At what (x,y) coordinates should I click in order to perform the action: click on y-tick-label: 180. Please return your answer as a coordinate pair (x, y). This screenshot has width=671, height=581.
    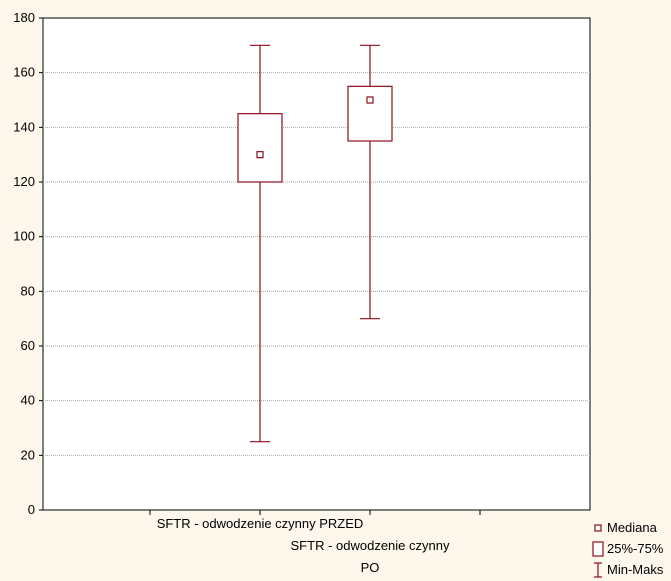
    Looking at the image, I should click on (24, 17).